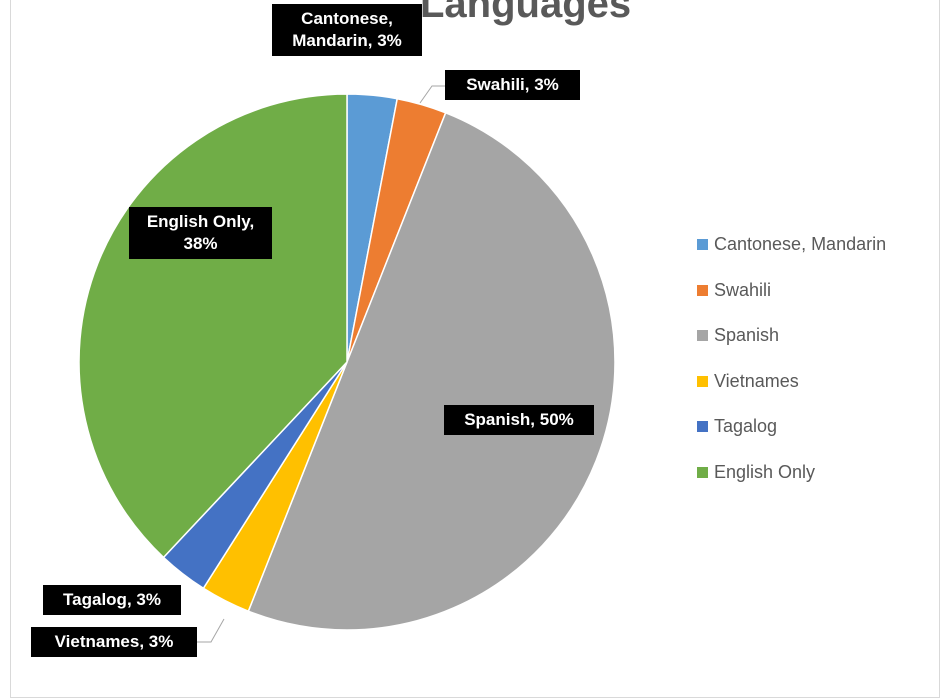 This screenshot has height=700, width=943. I want to click on legend-label: Cantonese, Mandarin, so click(800, 244).